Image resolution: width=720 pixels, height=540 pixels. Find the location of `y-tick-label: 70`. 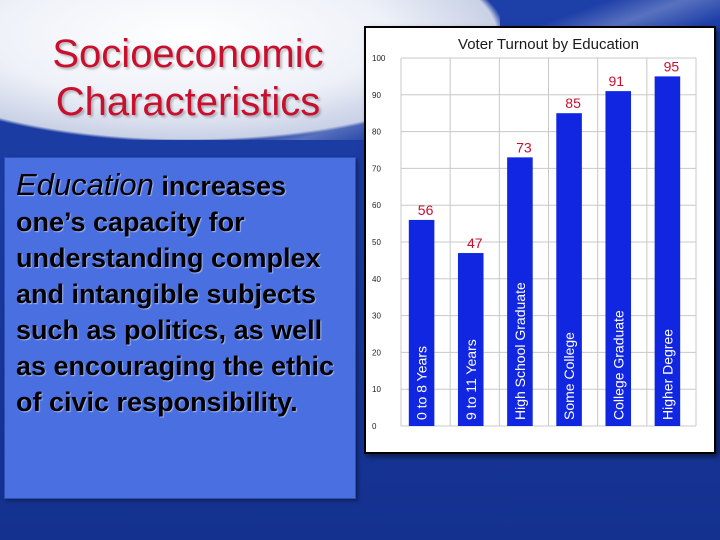

y-tick-label: 70 is located at coordinates (376, 168).